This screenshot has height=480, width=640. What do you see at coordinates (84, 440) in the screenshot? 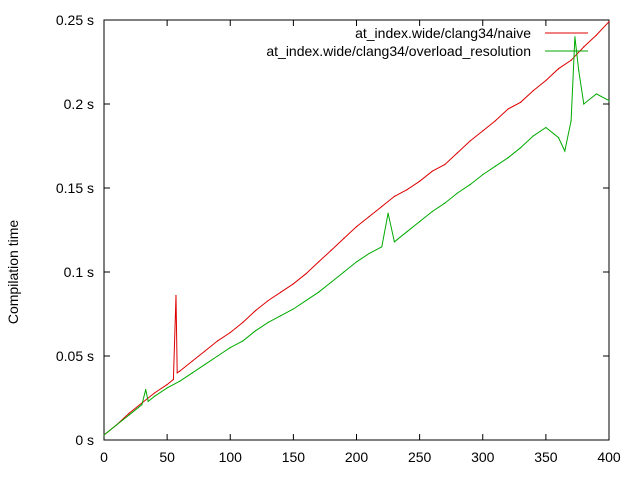
I see `y-tick-label: 0 s` at bounding box center [84, 440].